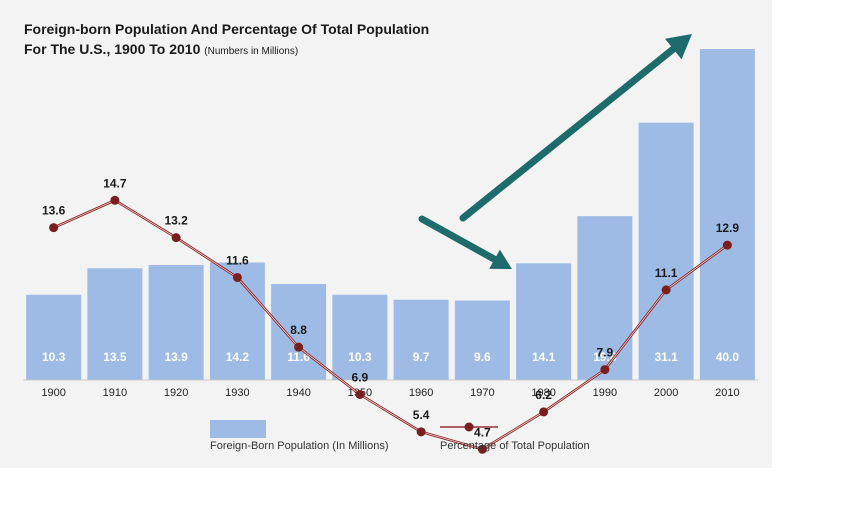 The height and width of the screenshot is (509, 848). I want to click on bar-value-label: 13.5, so click(115, 357).